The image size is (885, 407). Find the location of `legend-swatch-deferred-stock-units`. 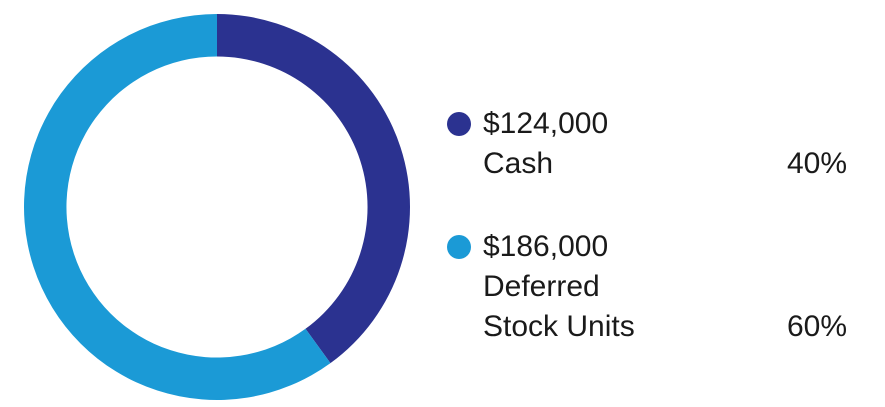

legend-swatch-deferred-stock-units is located at coordinates (459, 247).